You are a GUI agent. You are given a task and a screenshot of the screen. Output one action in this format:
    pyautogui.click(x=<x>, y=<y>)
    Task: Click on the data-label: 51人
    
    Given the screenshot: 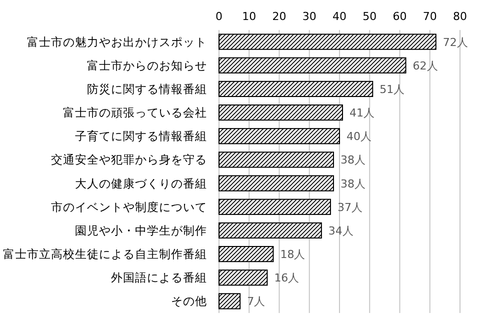 What is the action you would take?
    pyautogui.click(x=392, y=89)
    